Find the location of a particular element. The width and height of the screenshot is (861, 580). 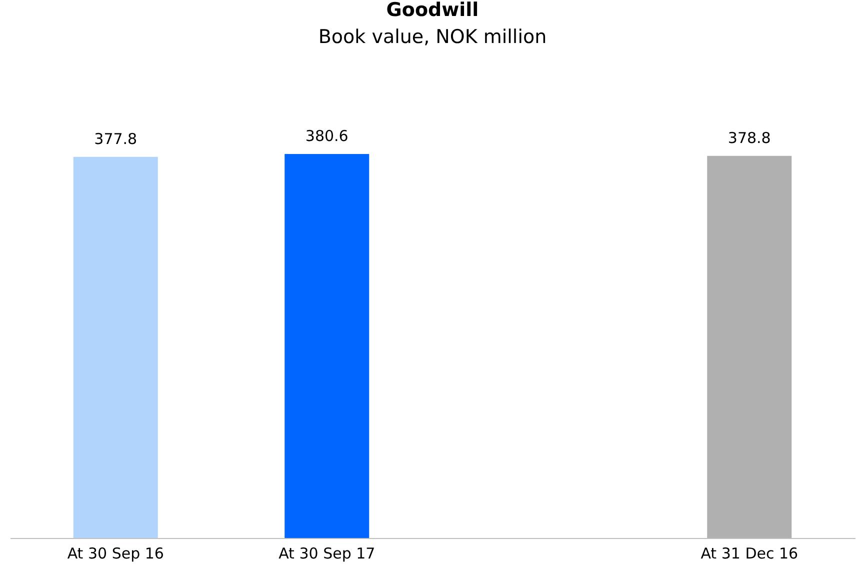

data-label: 380.6 is located at coordinates (326, 136).